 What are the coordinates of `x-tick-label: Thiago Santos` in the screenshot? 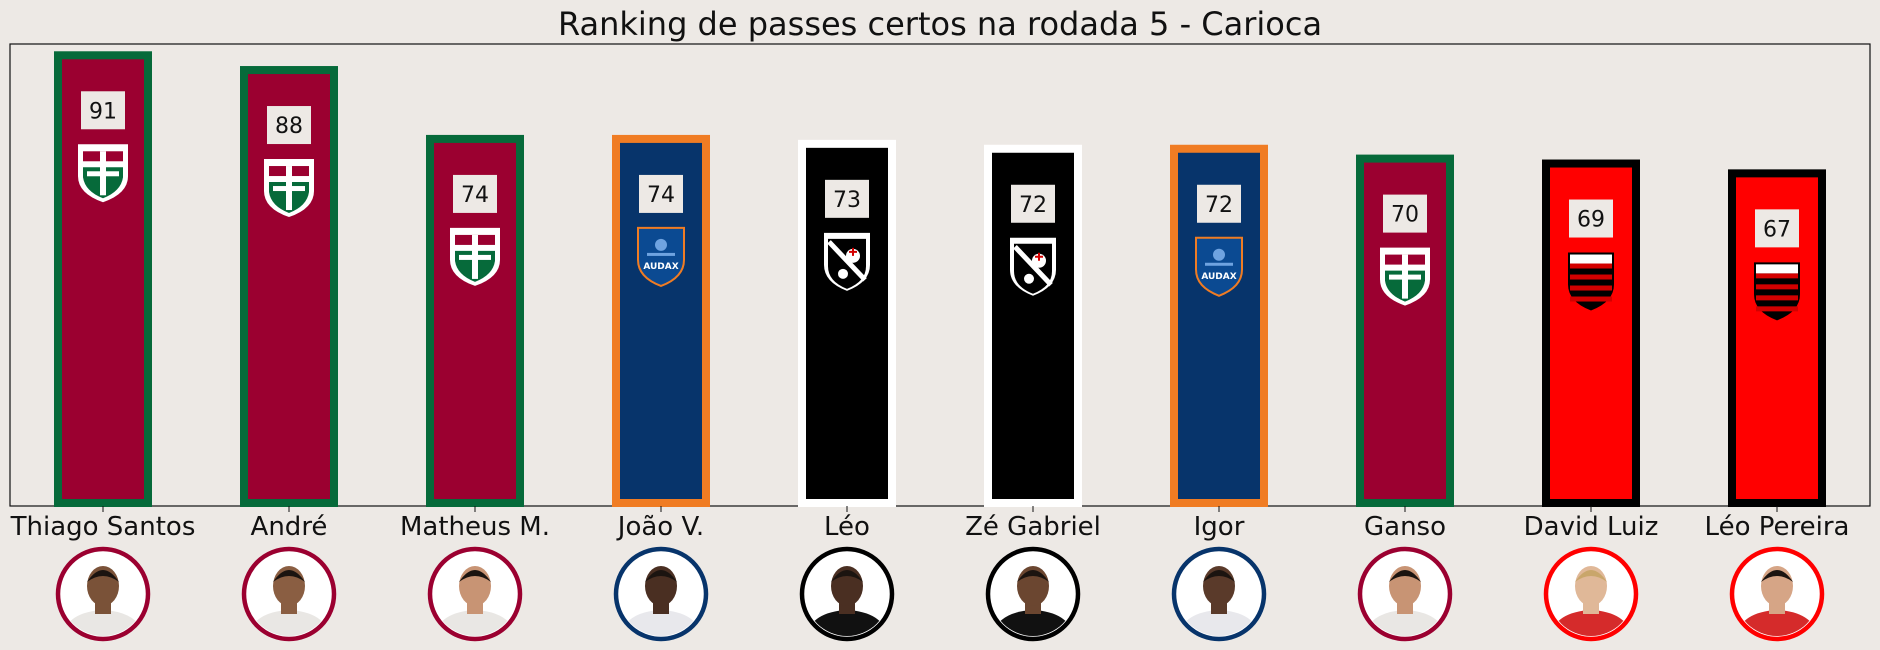 It's located at (103, 527).